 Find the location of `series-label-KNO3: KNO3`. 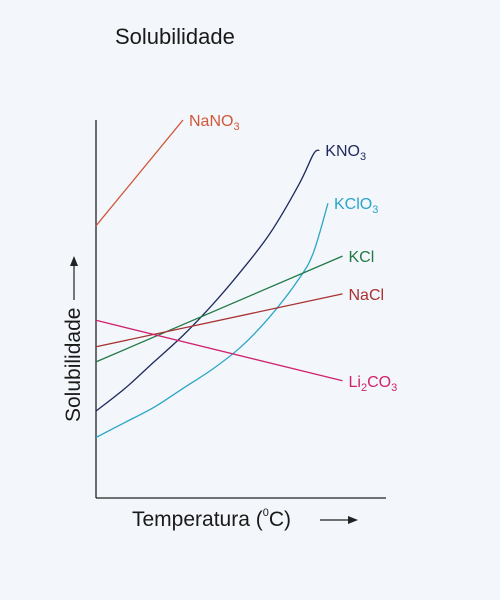

series-label-KNO3: KNO3 is located at coordinates (345, 153).